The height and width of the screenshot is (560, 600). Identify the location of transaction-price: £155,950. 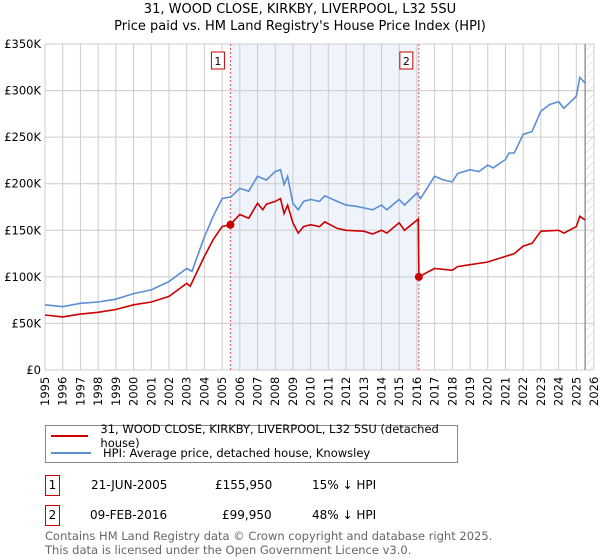
(244, 485).